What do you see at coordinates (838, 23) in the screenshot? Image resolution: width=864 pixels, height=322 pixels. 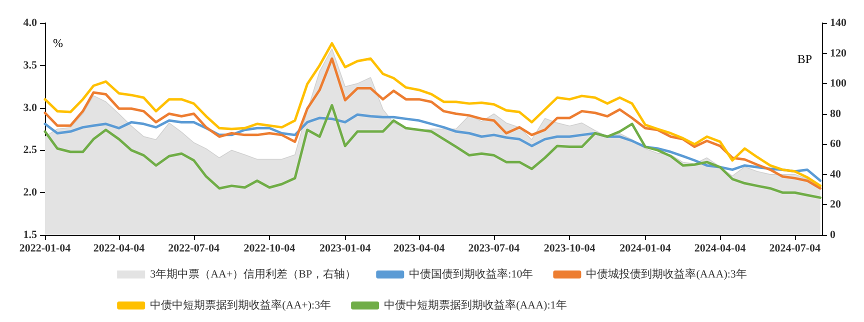 I see `y2-tick-label: 140` at bounding box center [838, 23].